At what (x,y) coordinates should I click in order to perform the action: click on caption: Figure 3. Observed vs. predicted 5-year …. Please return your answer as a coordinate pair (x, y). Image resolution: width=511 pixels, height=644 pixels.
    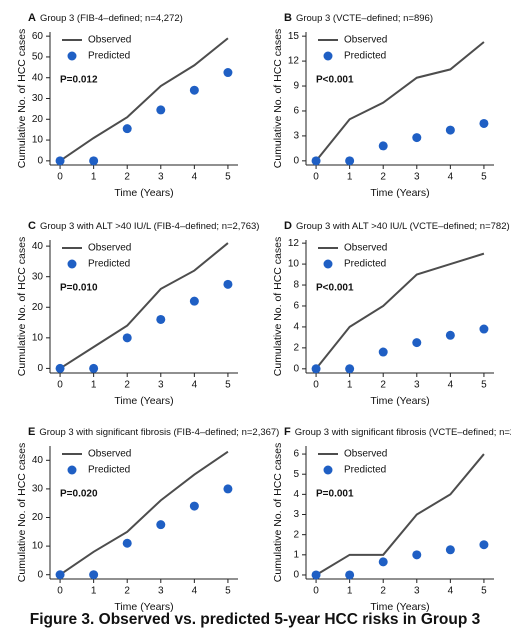
    Looking at the image, I should click on (255, 619).